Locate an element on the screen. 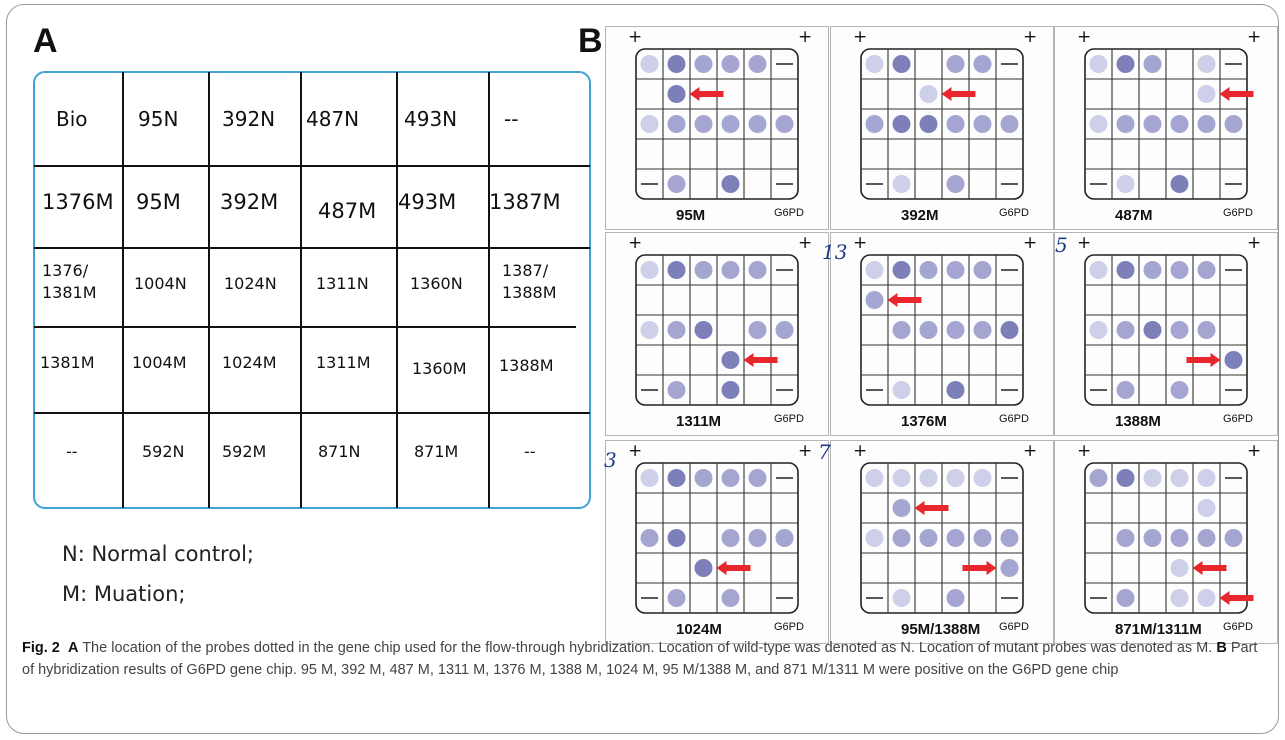 This screenshot has height=740, width=1285. blot-label: 1376M is located at coordinates (924, 421).